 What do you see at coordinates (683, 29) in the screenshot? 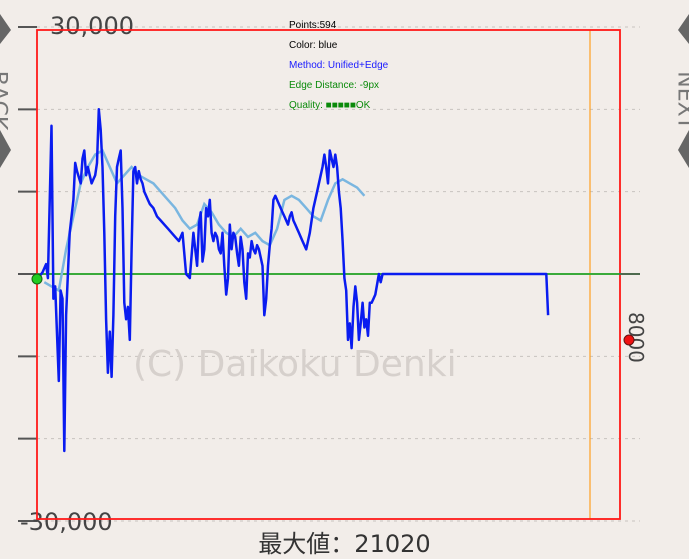
I see `next-arrow-top-icon` at bounding box center [683, 29].